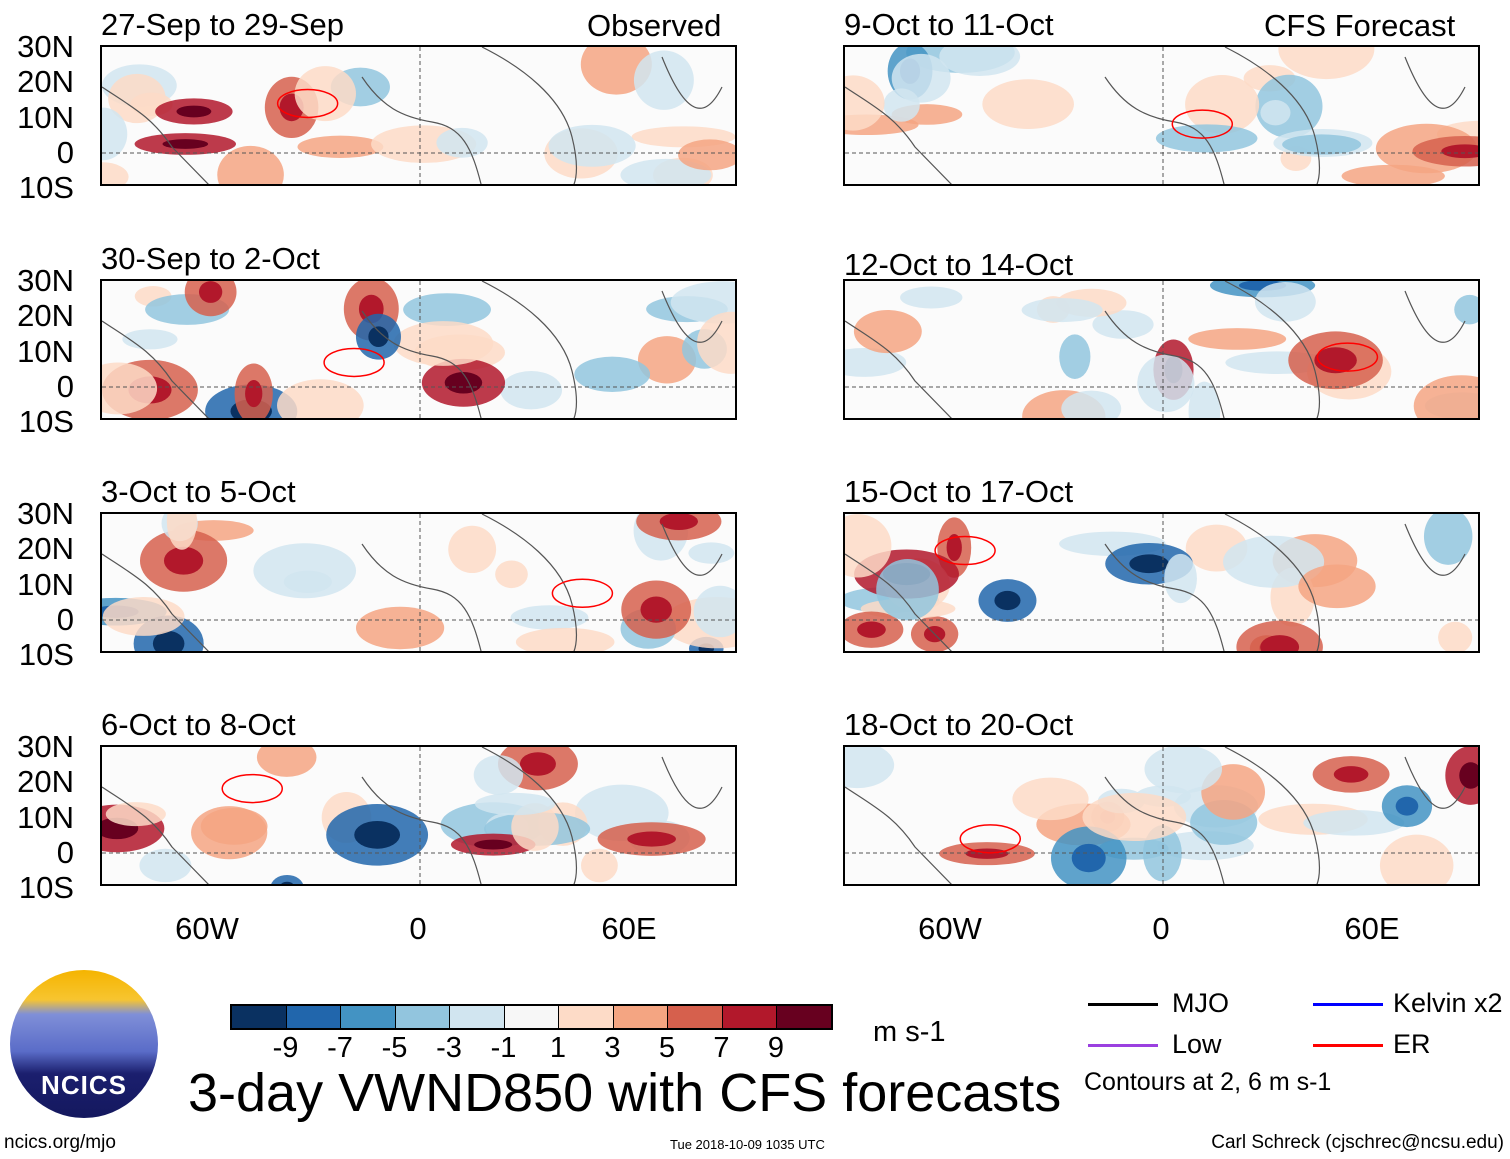 This screenshot has height=1159, width=1510. Describe the element at coordinates (612, 1048) in the screenshot. I see `colorbar-label: 3` at that location.